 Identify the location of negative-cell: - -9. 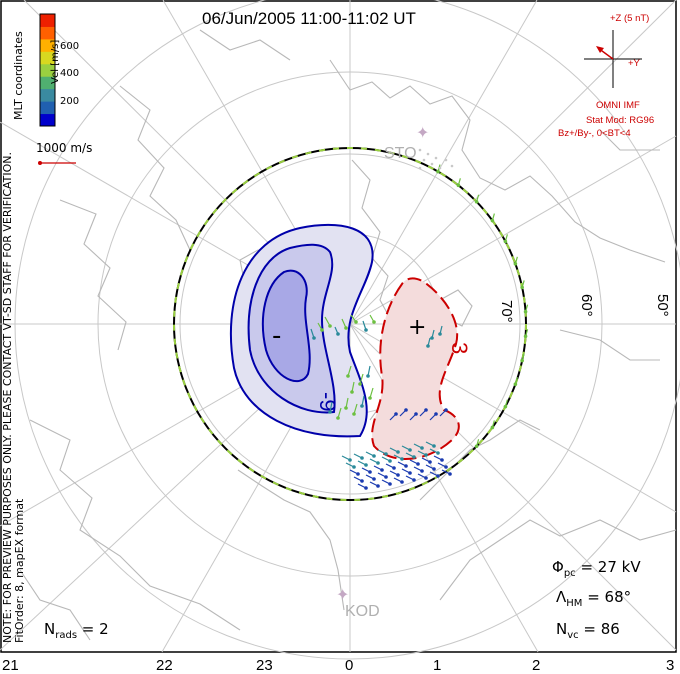
(301, 330).